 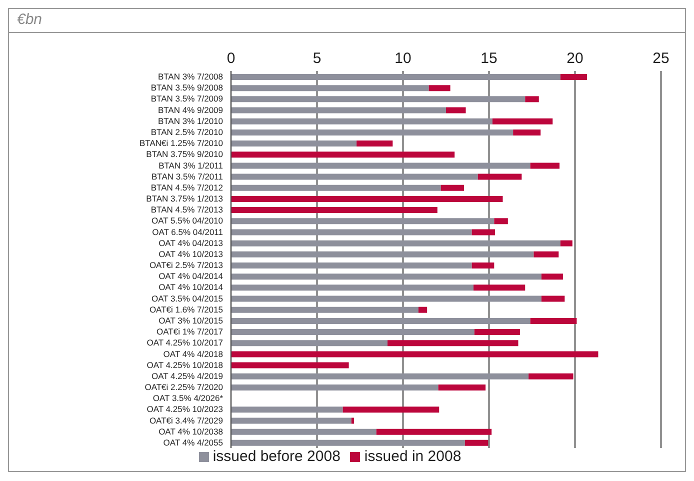 I want to click on y-tick-label: OAT€i 3.4% 7/2029, so click(x=186, y=420).